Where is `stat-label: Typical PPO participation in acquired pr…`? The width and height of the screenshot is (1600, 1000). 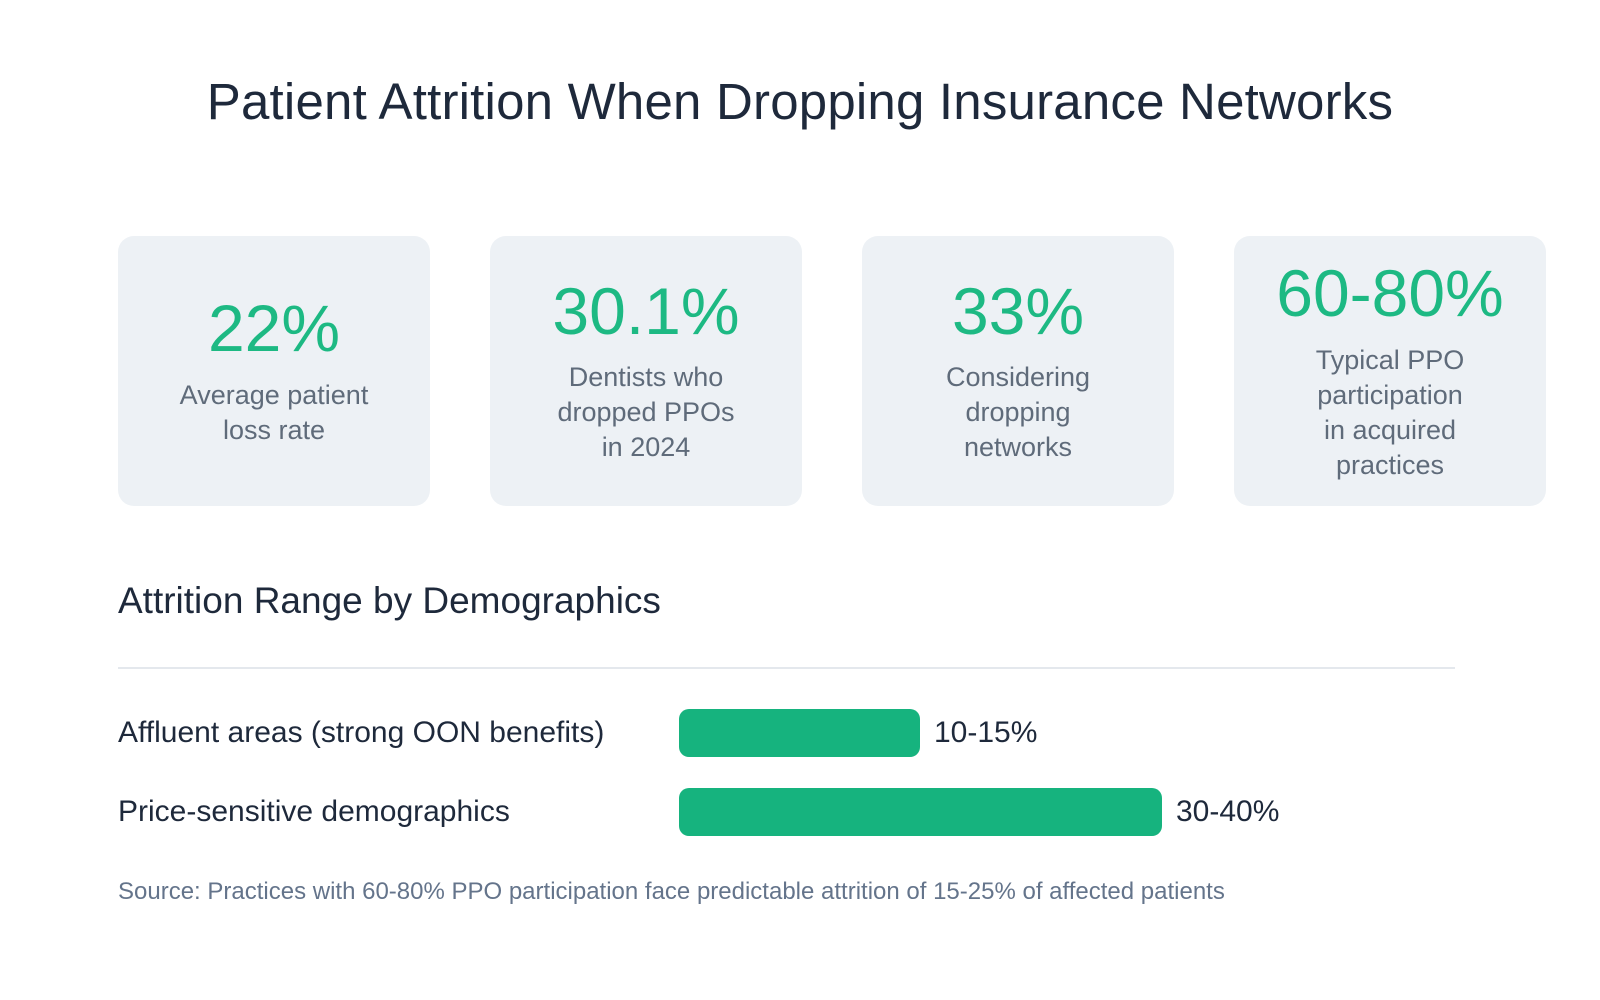
stat-label: Typical PPO participation in acquired pr… is located at coordinates (1390, 412).